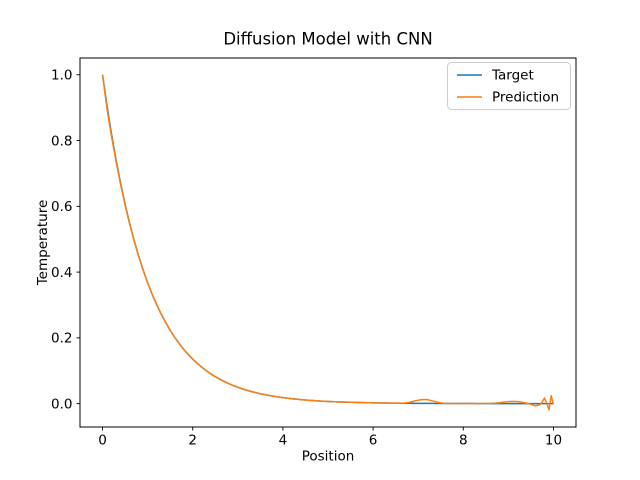 This screenshot has height=480, width=640. Describe the element at coordinates (463, 441) in the screenshot. I see `x-tick-label: 8` at that location.